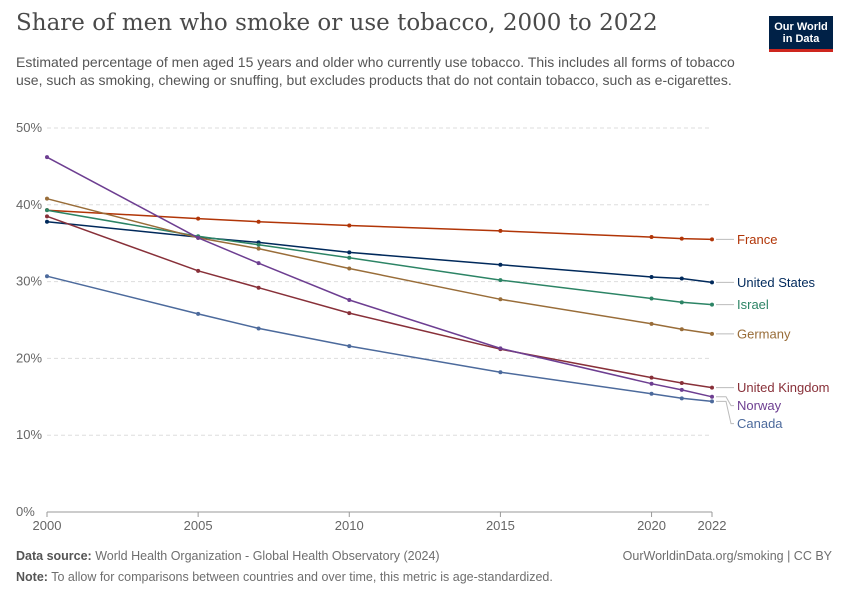  Describe the element at coordinates (198, 525) in the screenshot. I see `x-tick-label: 2005` at that location.